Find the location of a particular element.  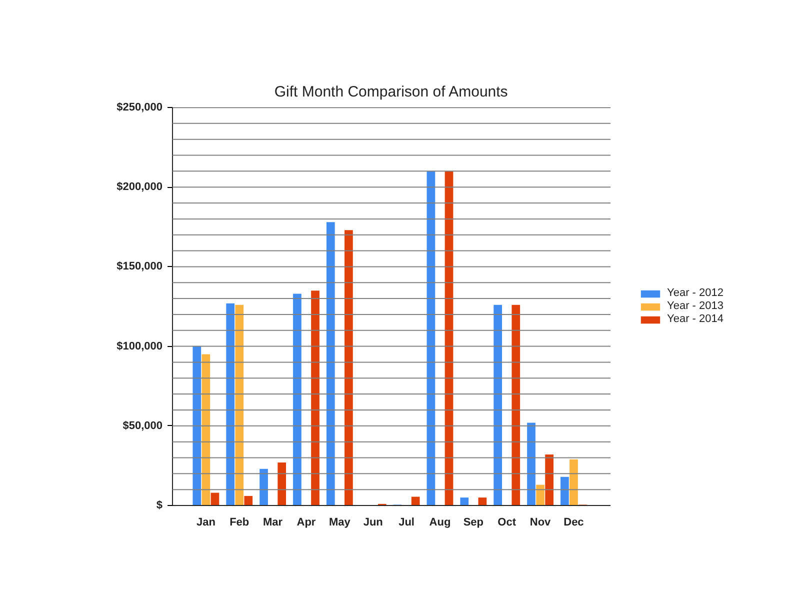

x-tick-label: Feb is located at coordinates (240, 522).